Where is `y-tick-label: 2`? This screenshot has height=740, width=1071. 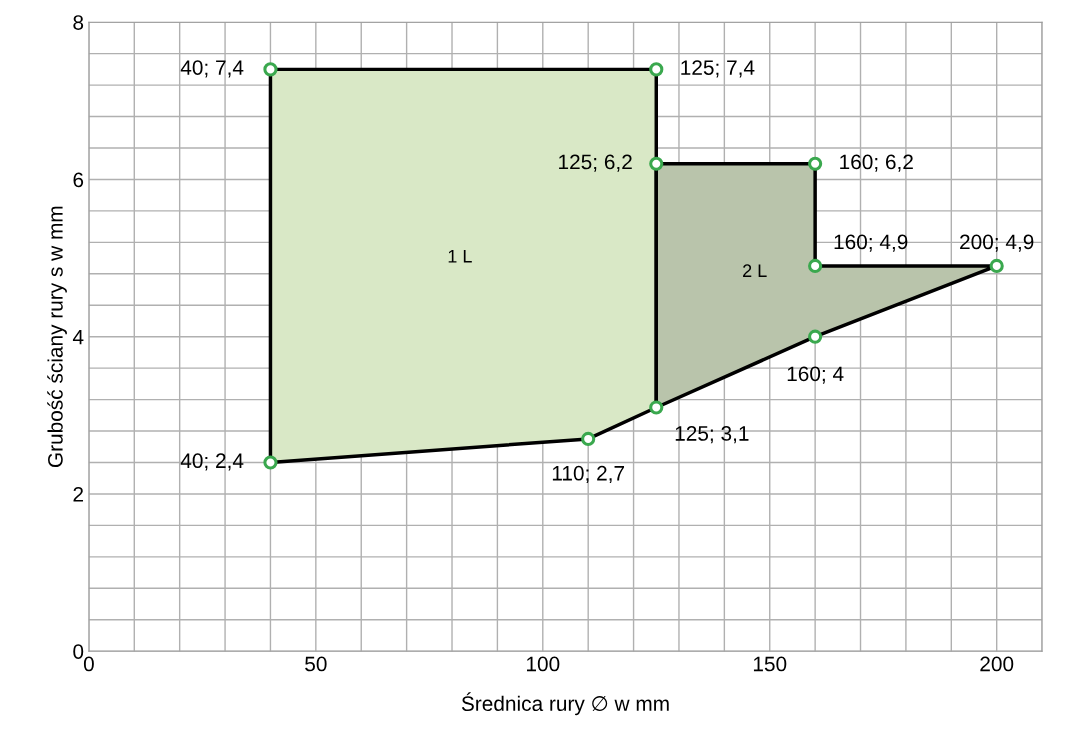 y-tick-label: 2 is located at coordinates (78, 494).